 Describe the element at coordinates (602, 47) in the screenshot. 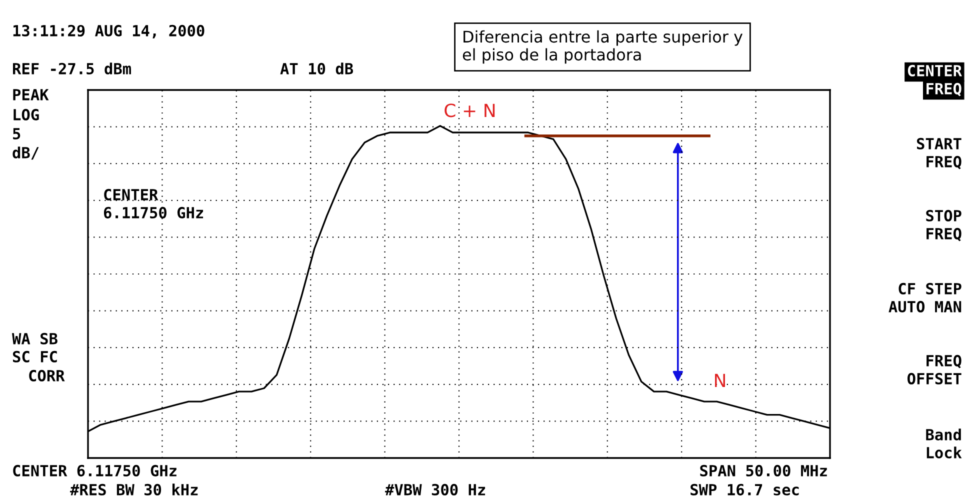

I see `chart-title: Diferencia entre la parte superior y el piso de la portadora` at that location.